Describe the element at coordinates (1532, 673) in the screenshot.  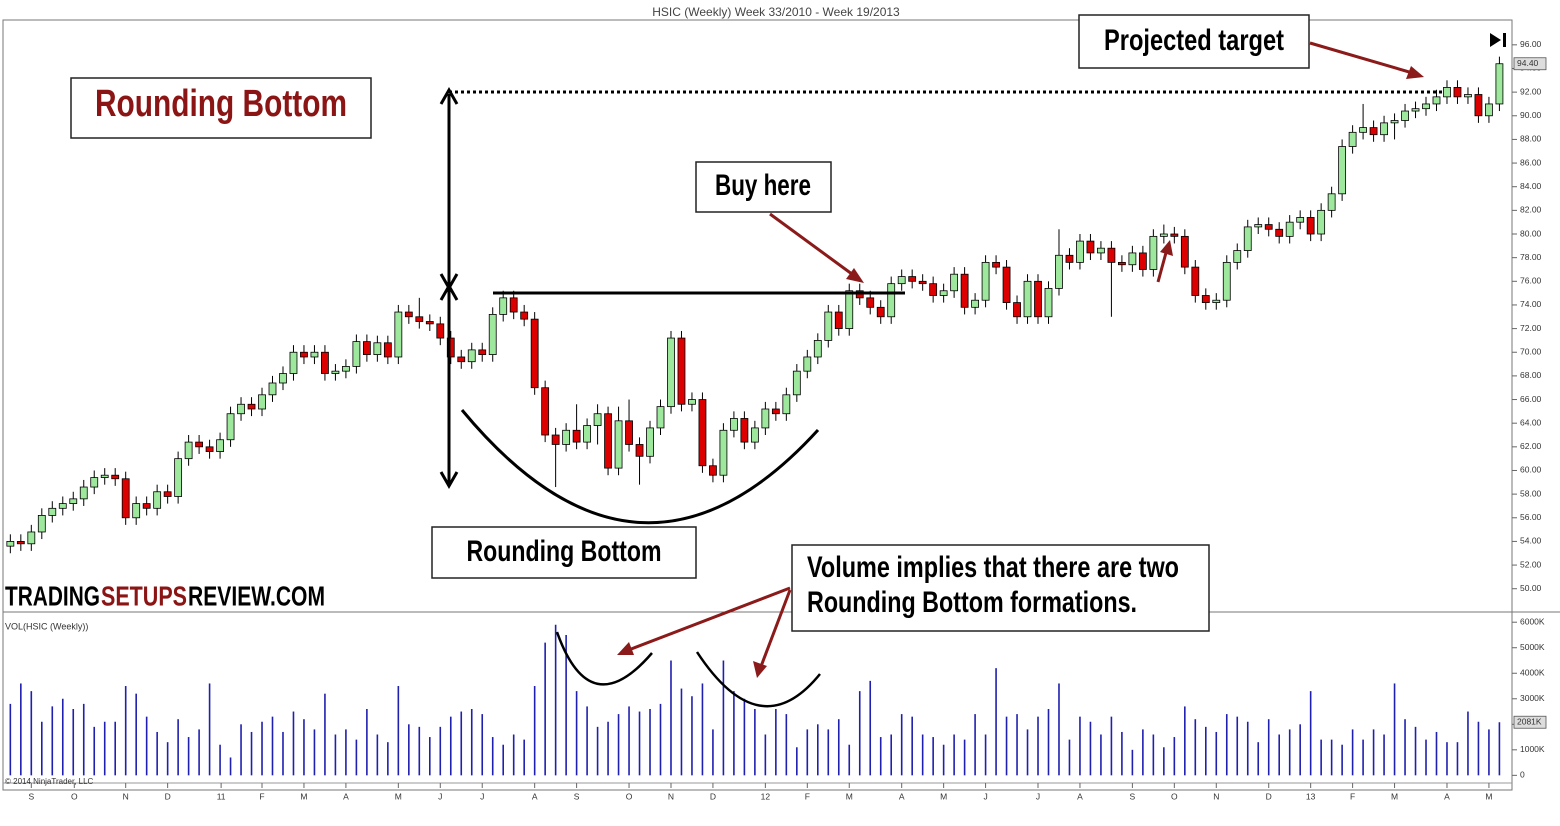
I see `y-tick-label: 4000K` at that location.